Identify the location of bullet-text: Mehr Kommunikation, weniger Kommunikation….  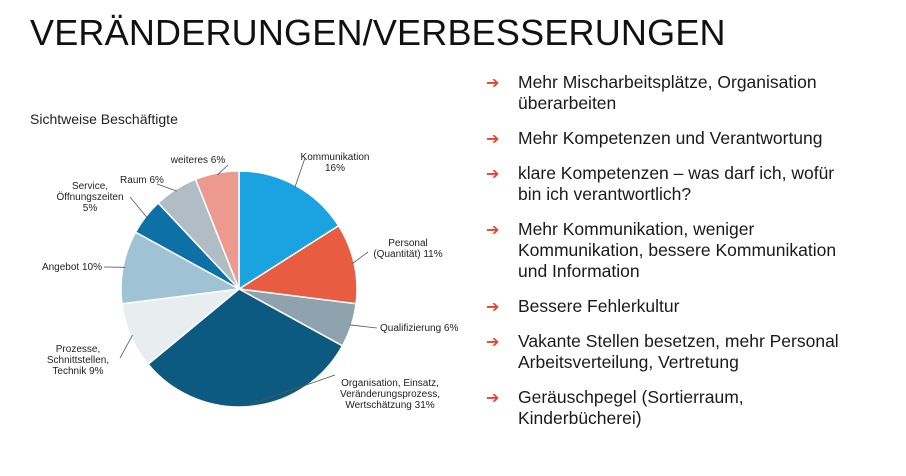
(677, 250).